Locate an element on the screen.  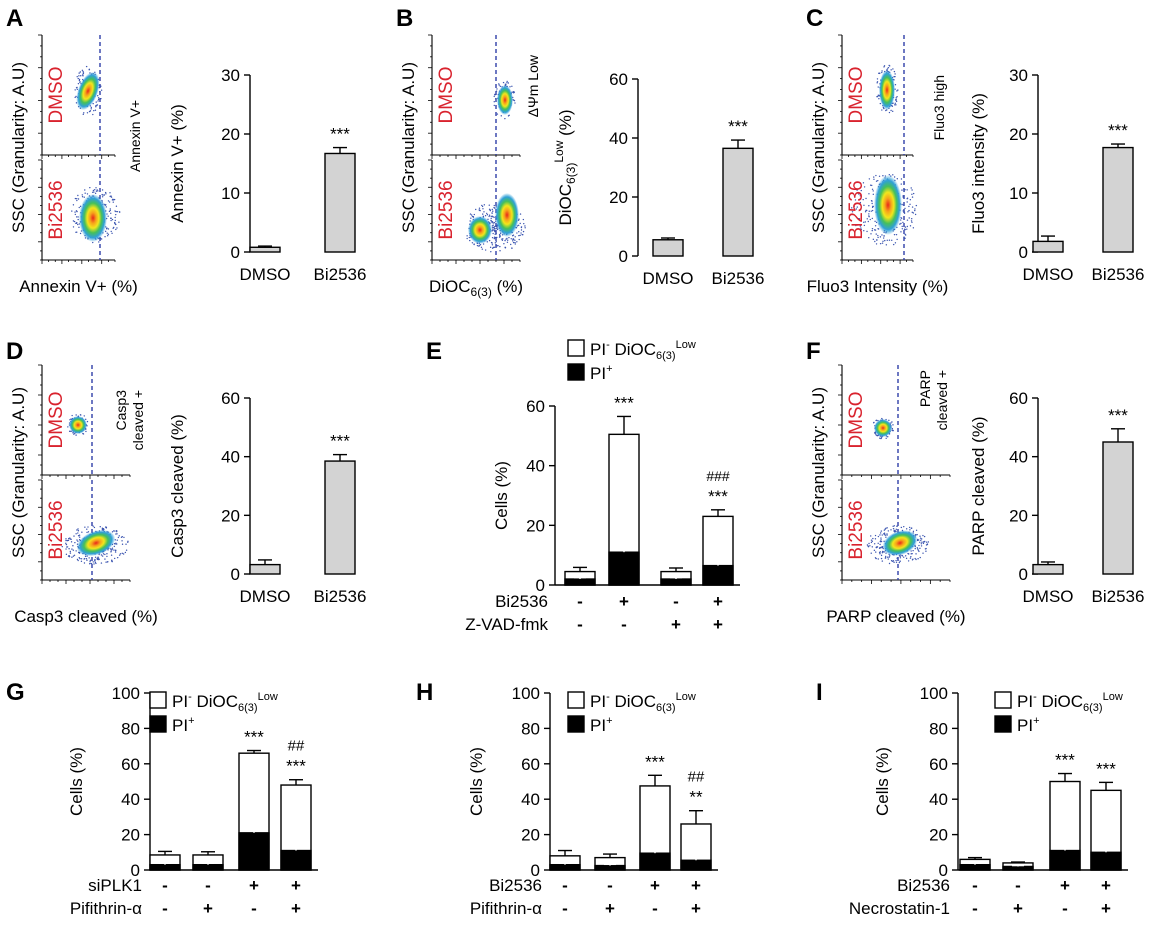
legend-text-part: Low is located at coordinates (686, 697).